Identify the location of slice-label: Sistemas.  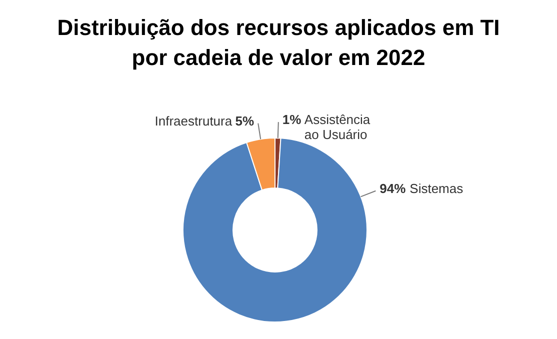
(437, 188).